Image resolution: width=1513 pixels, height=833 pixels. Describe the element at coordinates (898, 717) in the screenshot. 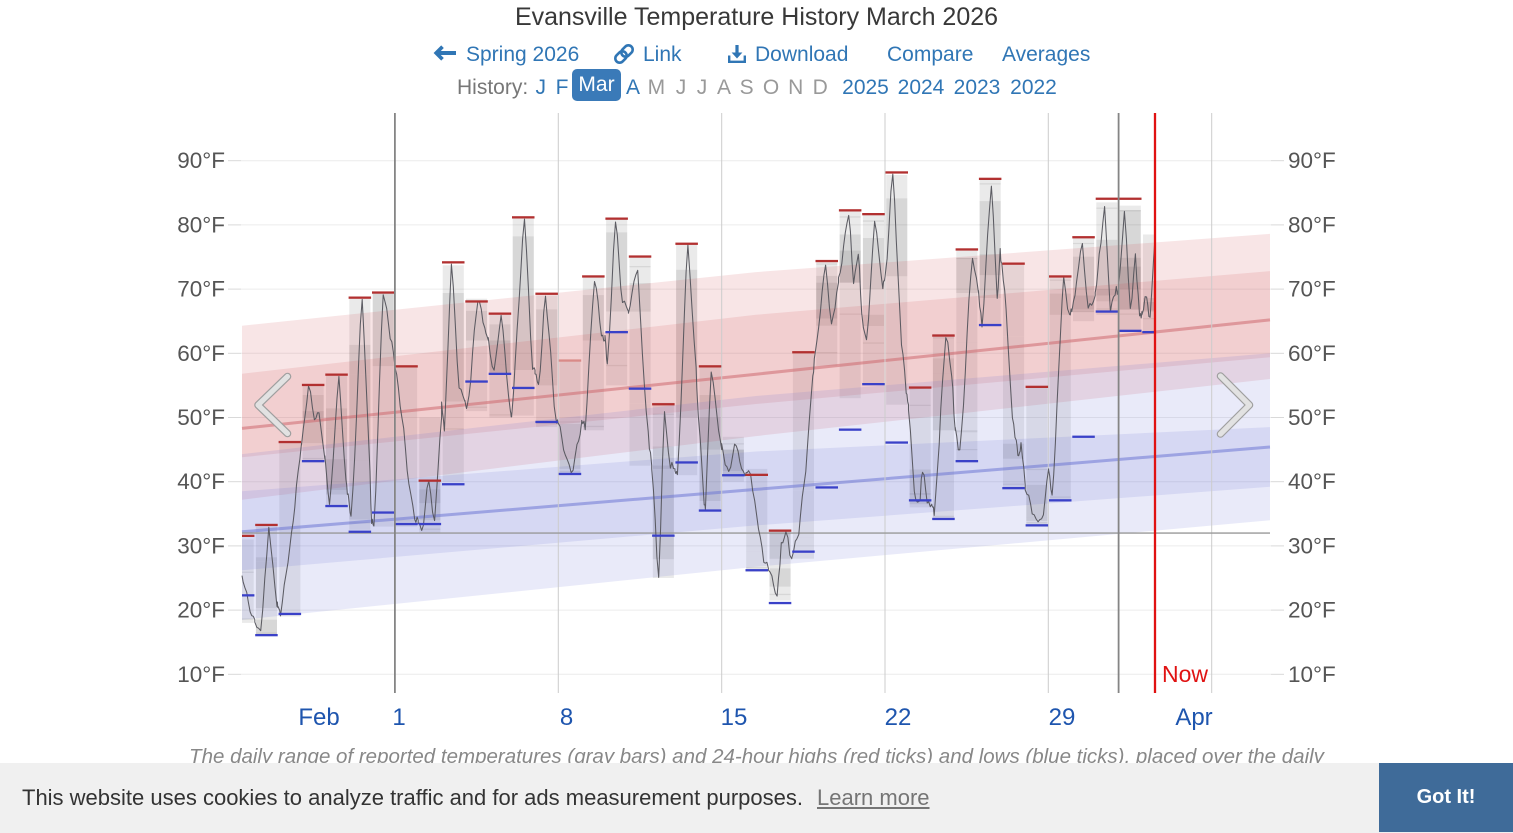

I see `svg-text: 22` at that location.